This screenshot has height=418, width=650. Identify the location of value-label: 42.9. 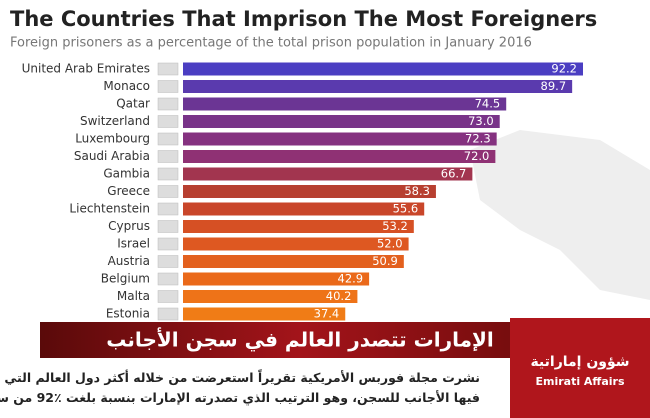
(351, 279).